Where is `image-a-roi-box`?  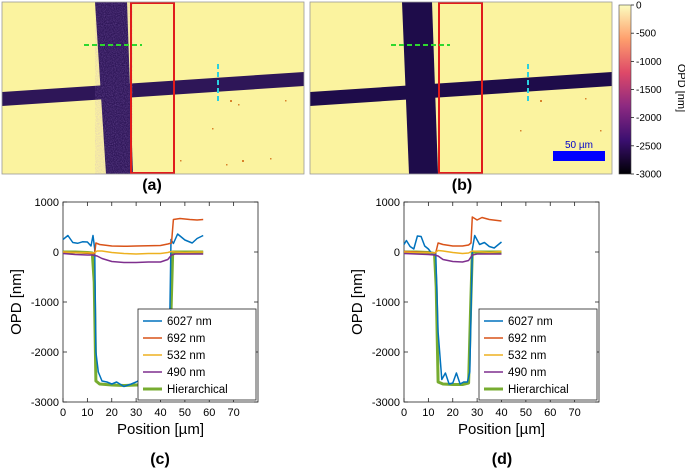 image-a-roi-box is located at coordinates (152, 88).